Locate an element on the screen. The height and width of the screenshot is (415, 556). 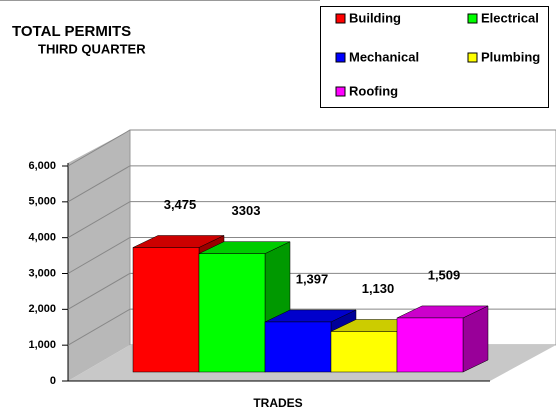
legend-label: Plumbing is located at coordinates (510, 56).